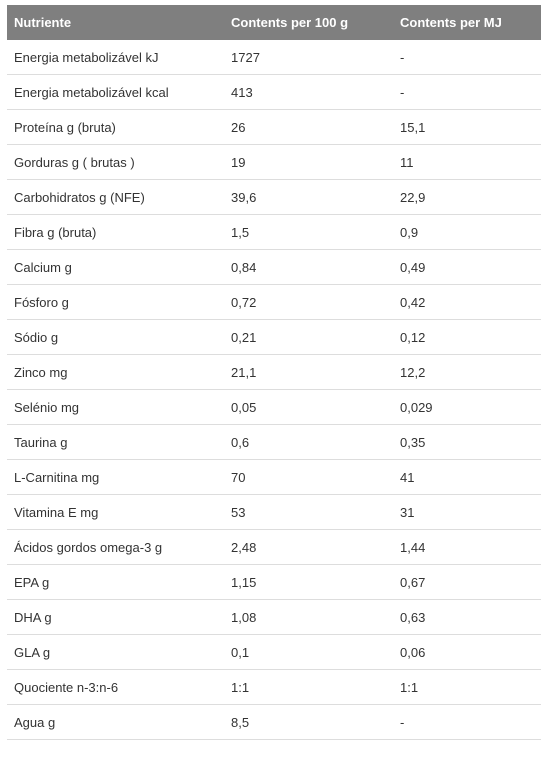 The width and height of the screenshot is (542, 757). What do you see at coordinates (115, 267) in the screenshot?
I see `nutrient-cell: Calcium g` at bounding box center [115, 267].